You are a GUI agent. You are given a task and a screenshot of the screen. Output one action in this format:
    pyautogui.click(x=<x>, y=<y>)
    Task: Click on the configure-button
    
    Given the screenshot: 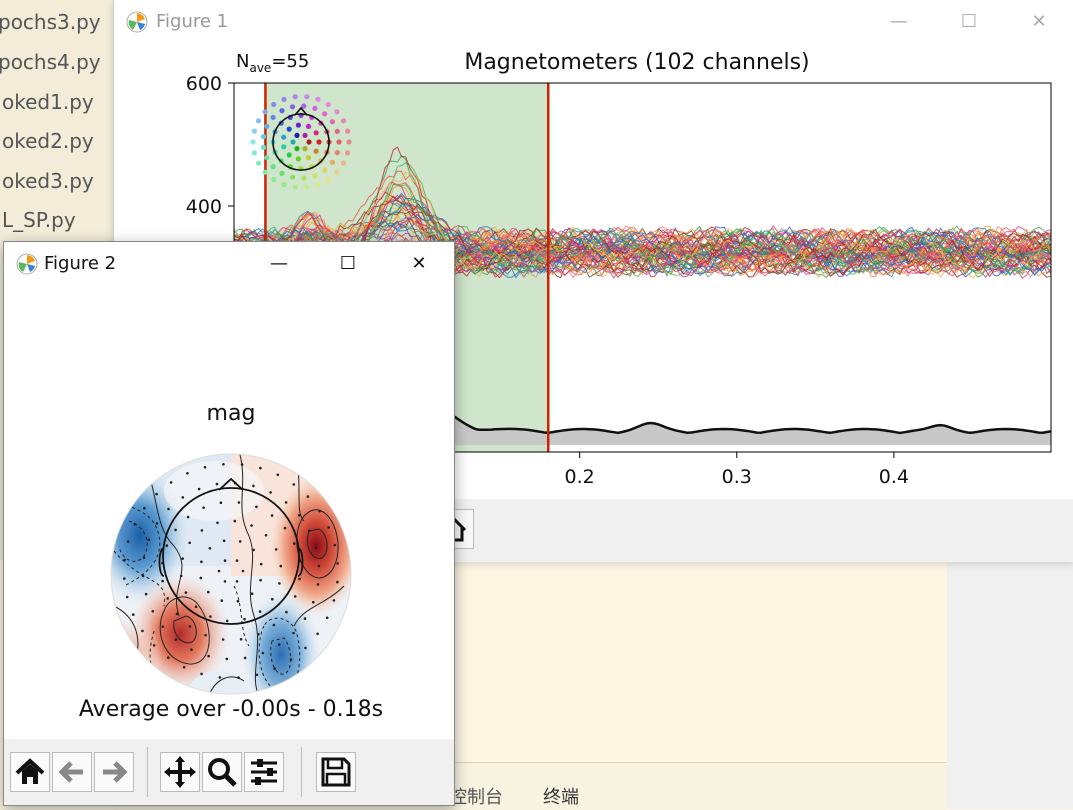 What is the action you would take?
    pyautogui.click(x=264, y=772)
    